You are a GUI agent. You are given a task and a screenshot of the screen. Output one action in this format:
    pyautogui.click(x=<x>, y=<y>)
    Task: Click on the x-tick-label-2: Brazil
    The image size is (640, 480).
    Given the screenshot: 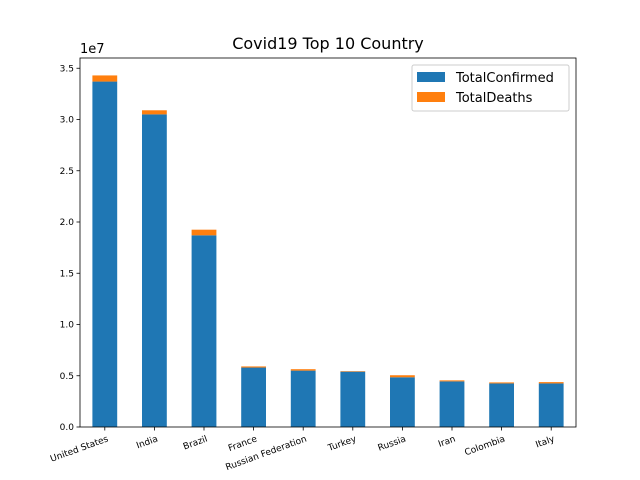 What is the action you would take?
    pyautogui.click(x=195, y=443)
    